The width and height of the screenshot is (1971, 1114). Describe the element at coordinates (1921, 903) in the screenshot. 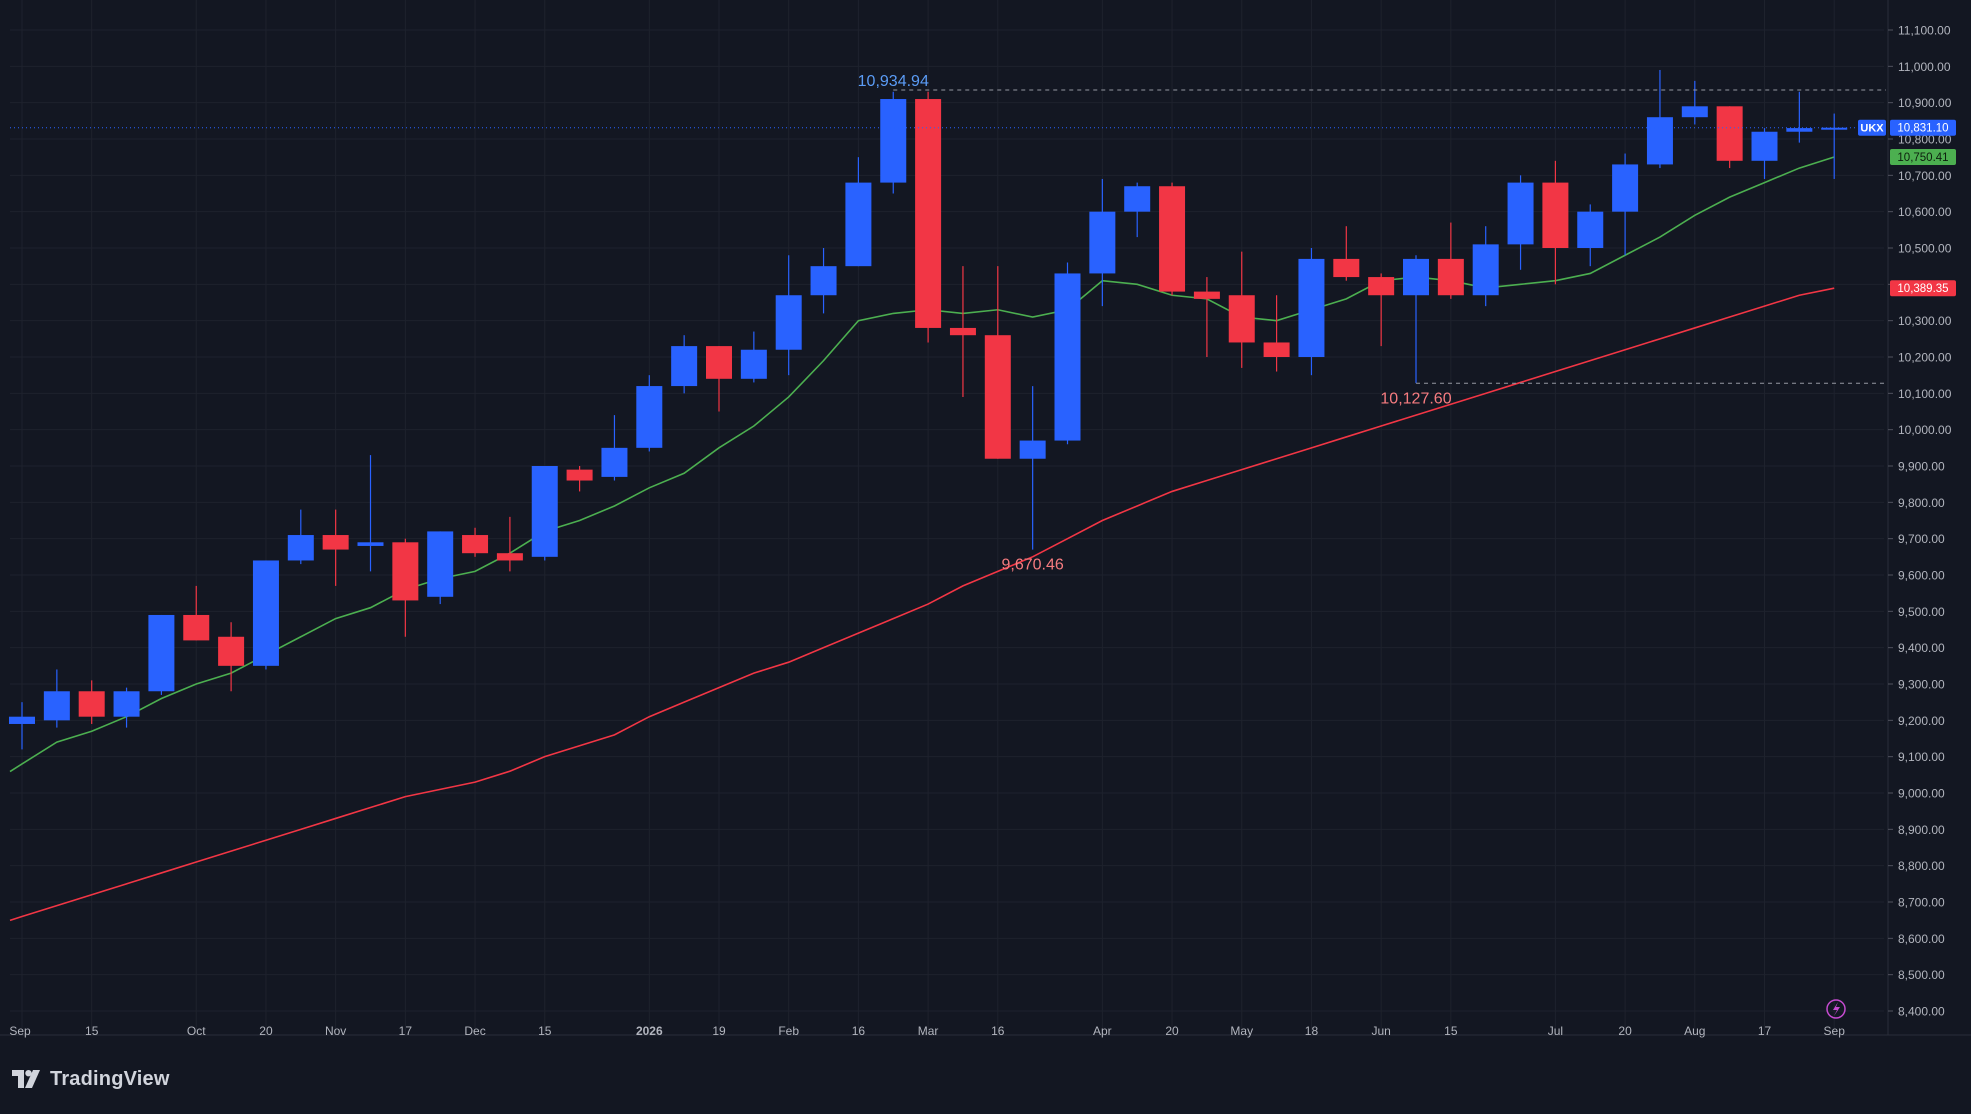

I see `price-tick-label: 8,700.00` at that location.